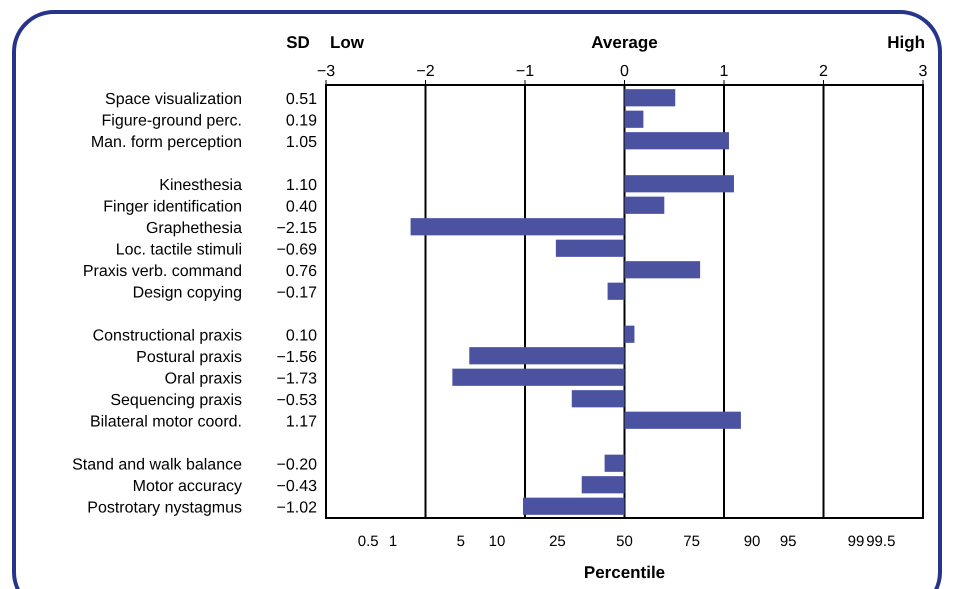  Describe the element at coordinates (497, 541) in the screenshot. I see `text: 10` at that location.